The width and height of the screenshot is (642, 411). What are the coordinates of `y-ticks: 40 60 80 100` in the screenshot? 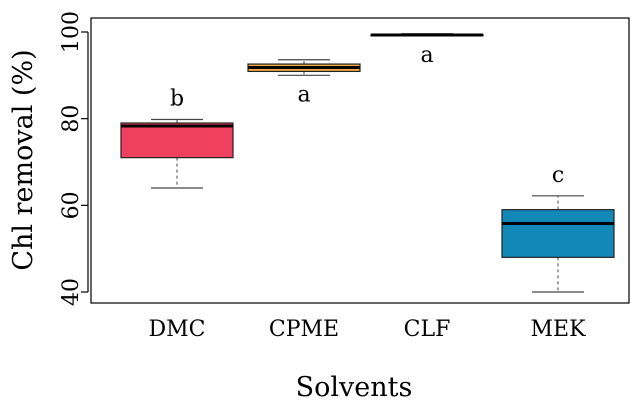 It's located at (73, 158).